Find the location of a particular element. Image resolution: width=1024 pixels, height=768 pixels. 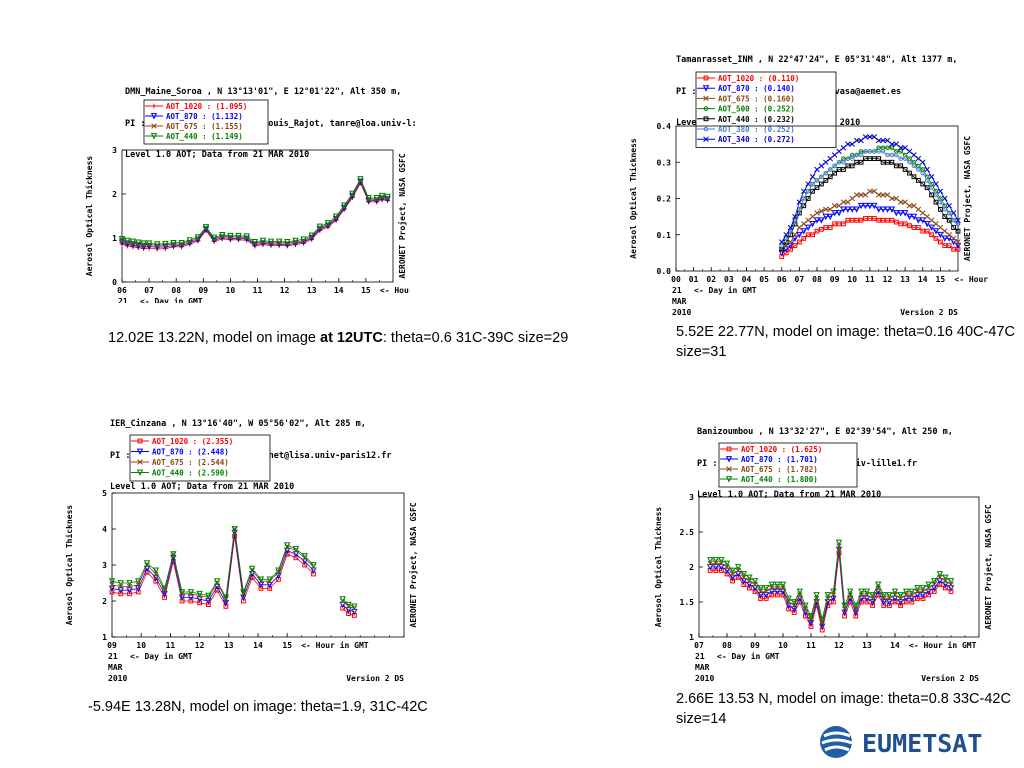

legend-entry: AOT_675 : (0.160) is located at coordinates (756, 98).